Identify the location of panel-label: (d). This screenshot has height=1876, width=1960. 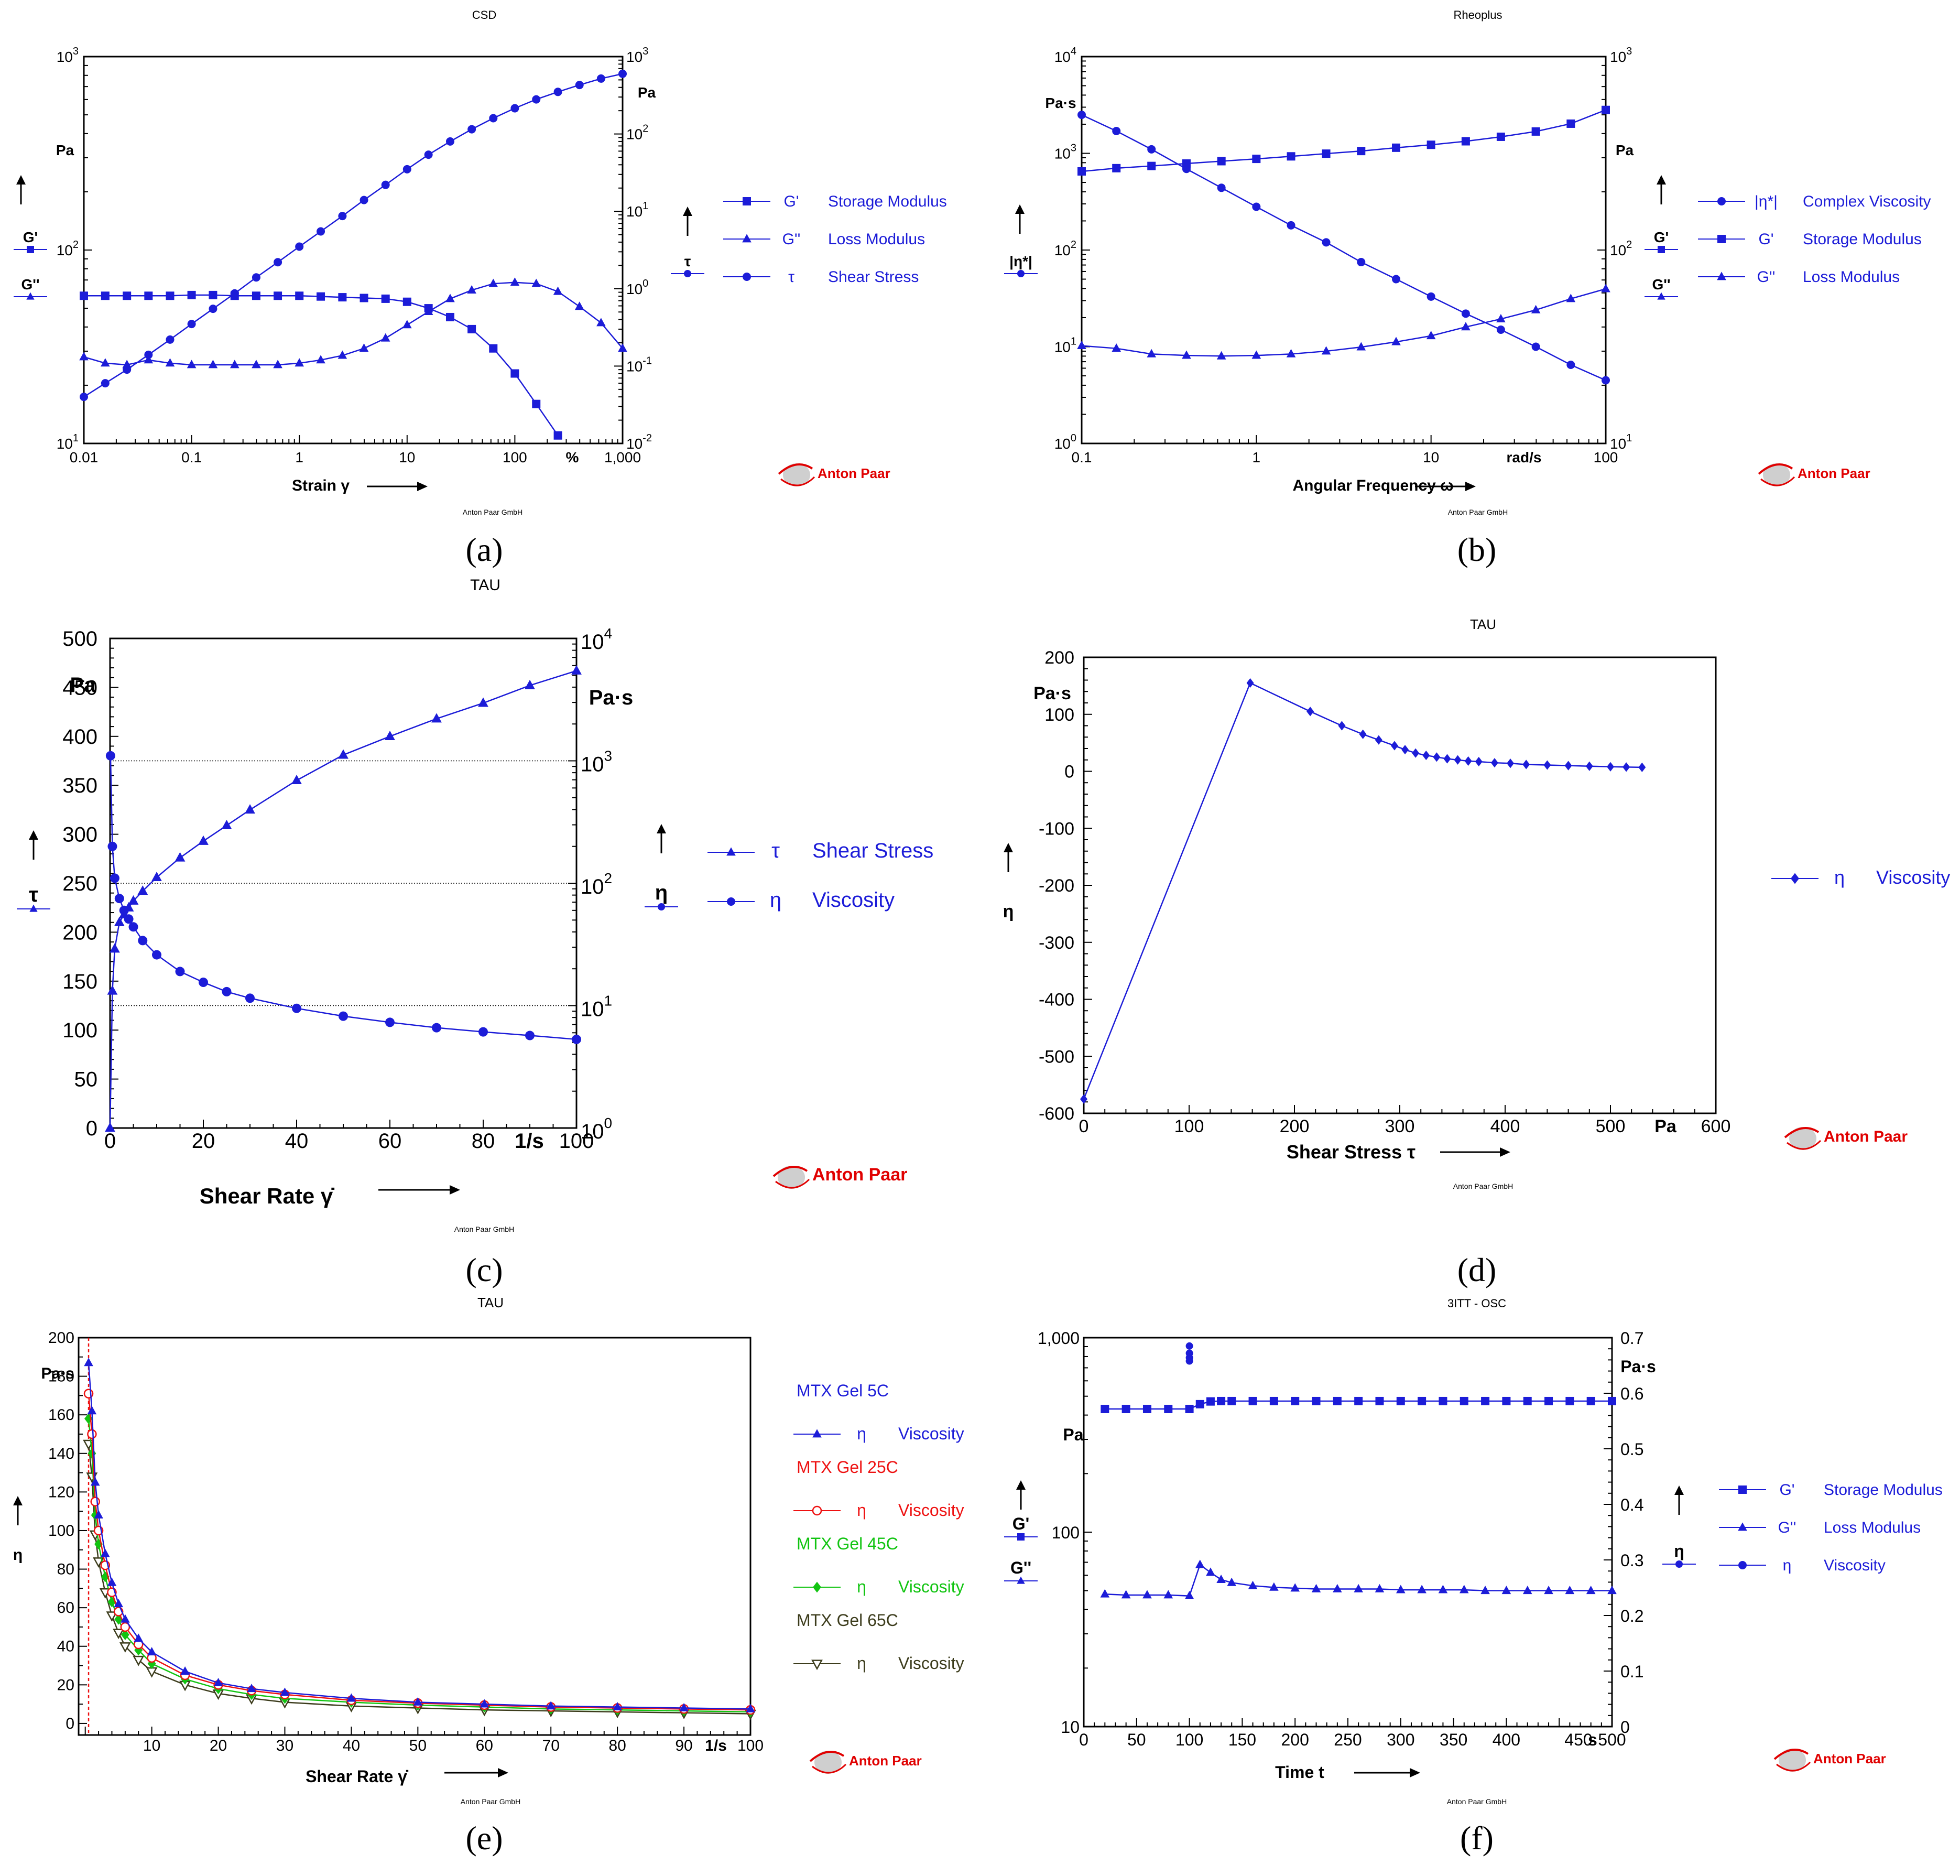
(1477, 1269).